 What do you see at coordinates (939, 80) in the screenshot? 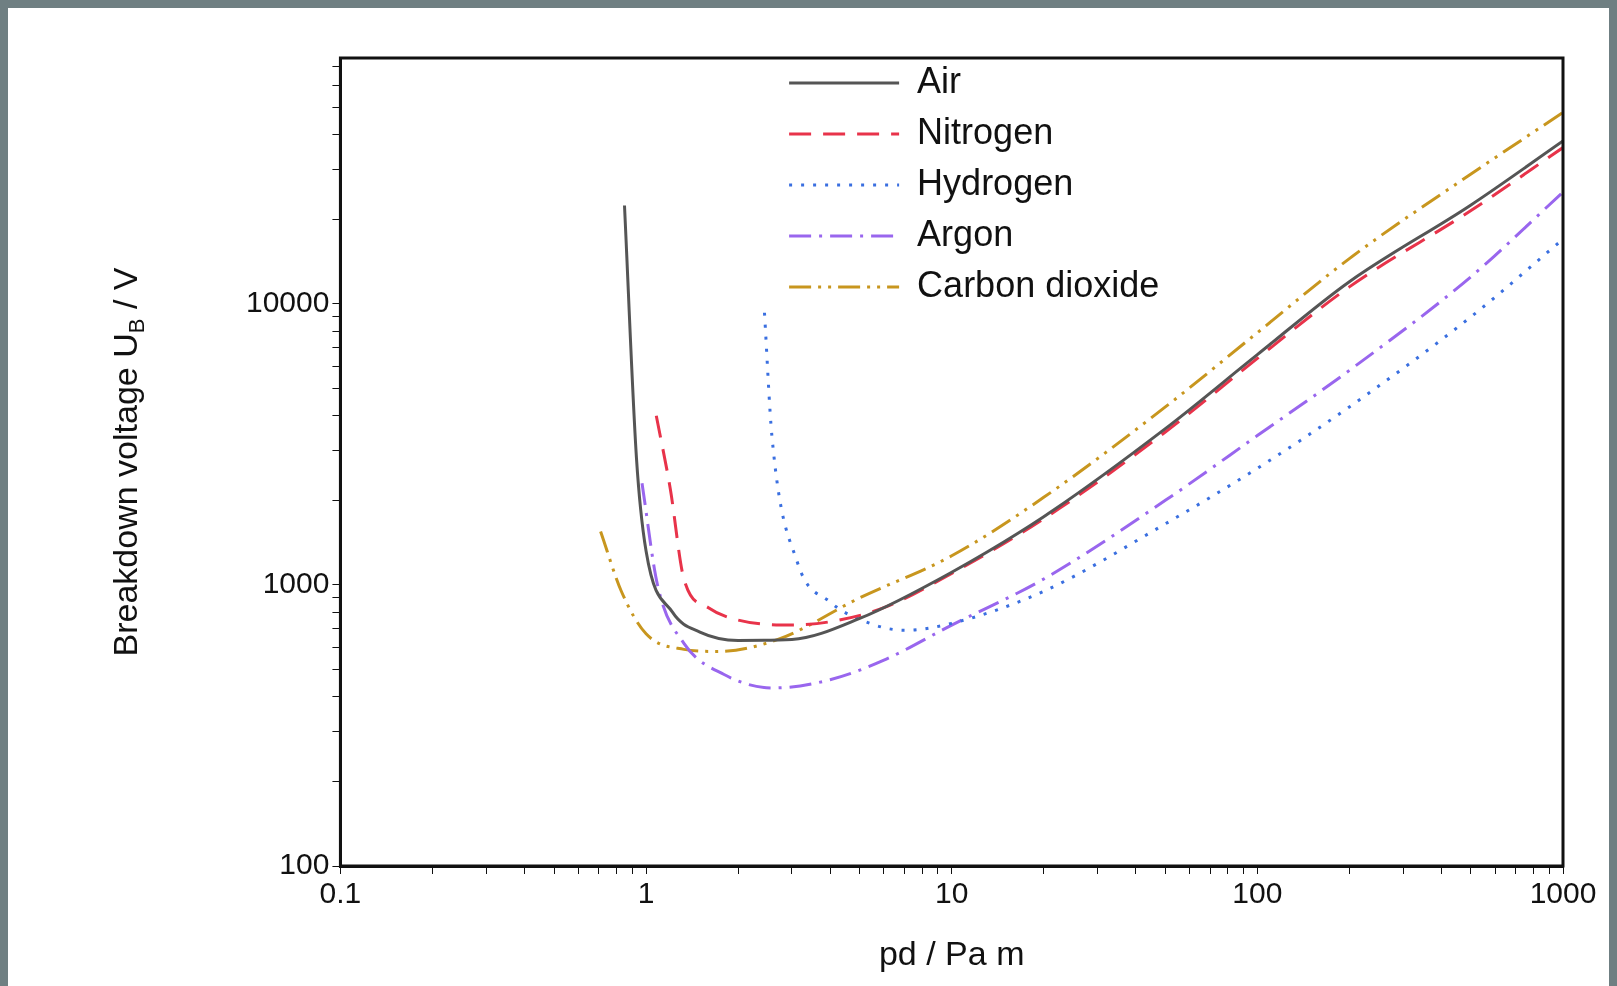
I see `legend-label: Air` at bounding box center [939, 80].